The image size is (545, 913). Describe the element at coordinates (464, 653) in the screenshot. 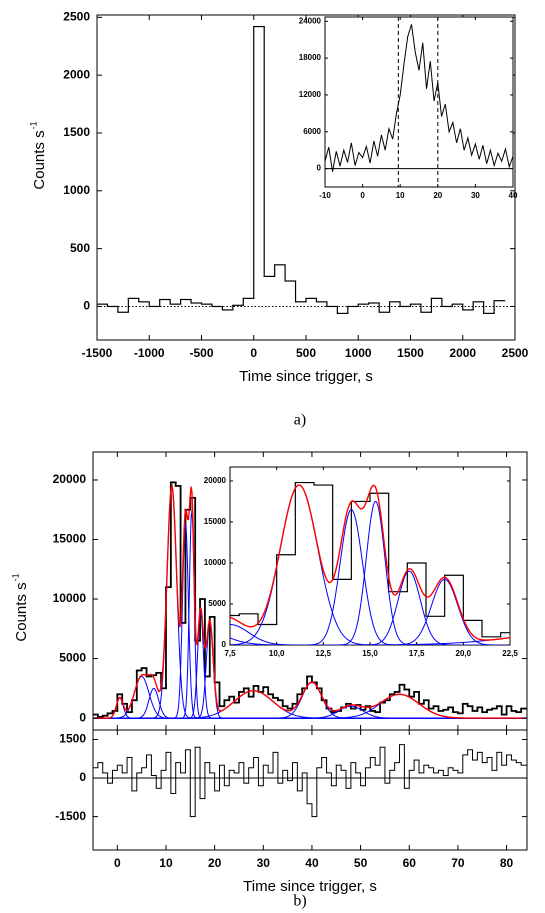

I see `x-tick-label: 20,0` at that location.